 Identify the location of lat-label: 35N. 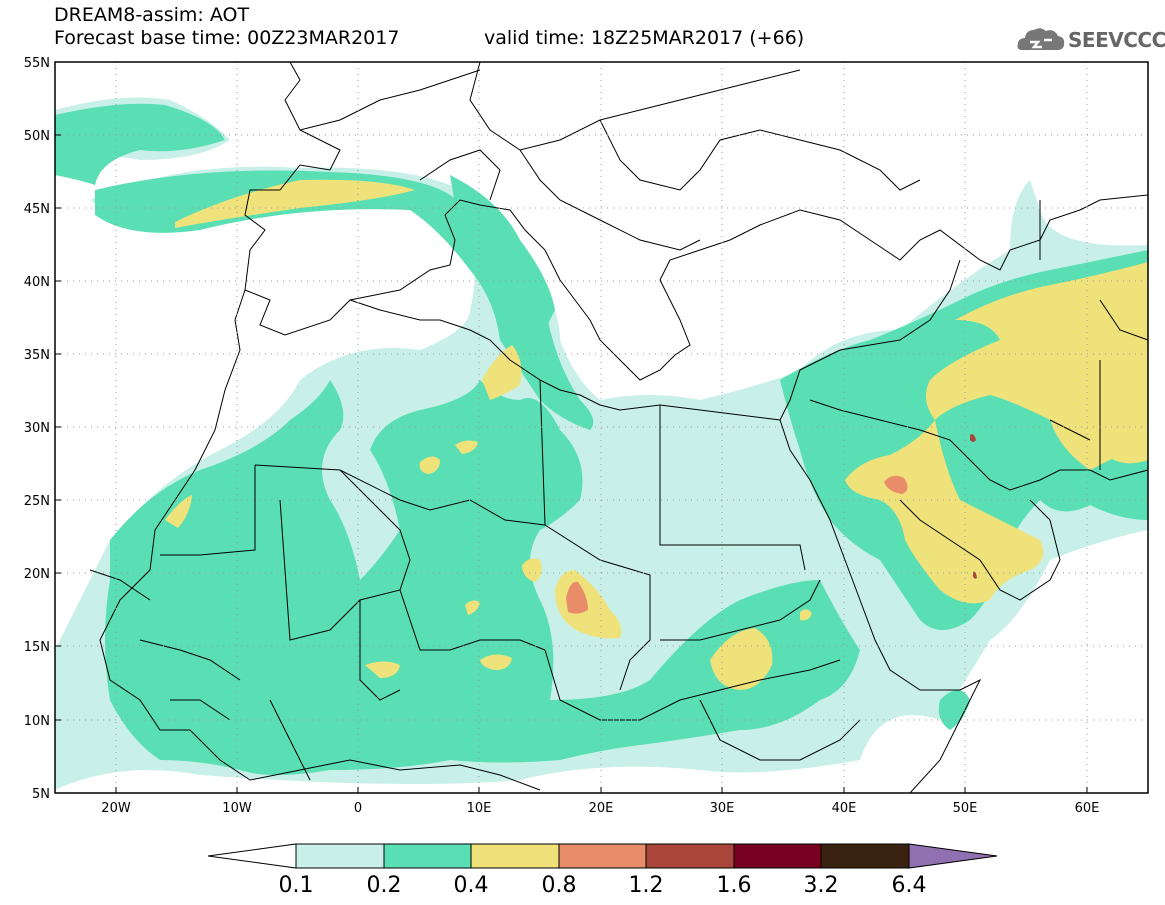
(37, 355).